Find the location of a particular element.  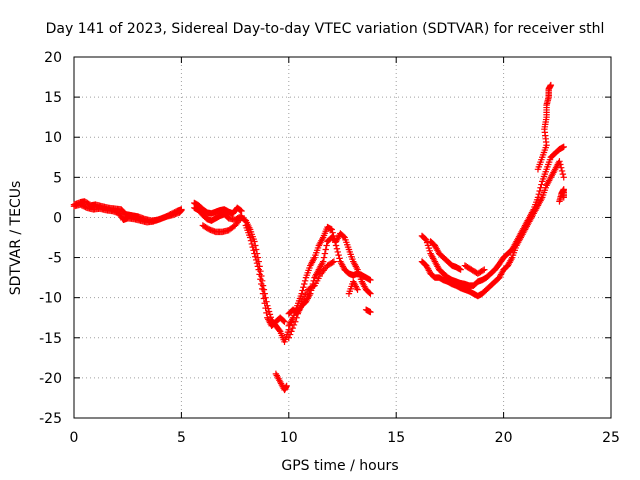

x-tick-label: 20 is located at coordinates (504, 438).